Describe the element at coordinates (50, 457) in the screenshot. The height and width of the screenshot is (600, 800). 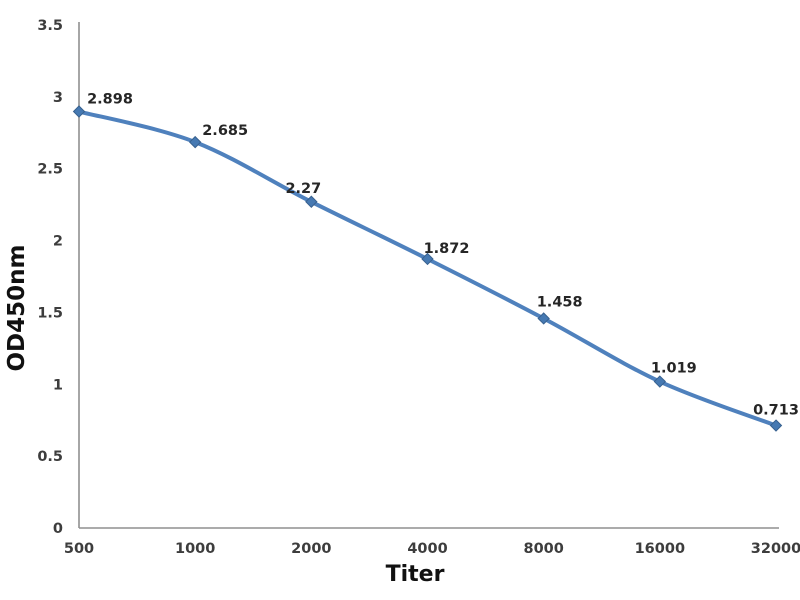
I see `y-tick-label: 0.5` at that location.